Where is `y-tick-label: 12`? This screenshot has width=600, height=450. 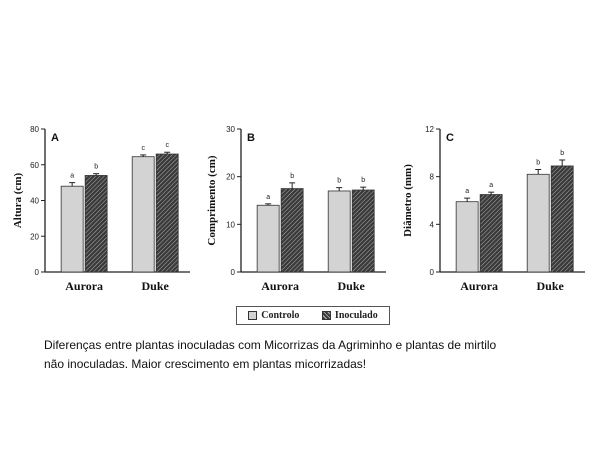
y-tick-label: 12 is located at coordinates (429, 129).